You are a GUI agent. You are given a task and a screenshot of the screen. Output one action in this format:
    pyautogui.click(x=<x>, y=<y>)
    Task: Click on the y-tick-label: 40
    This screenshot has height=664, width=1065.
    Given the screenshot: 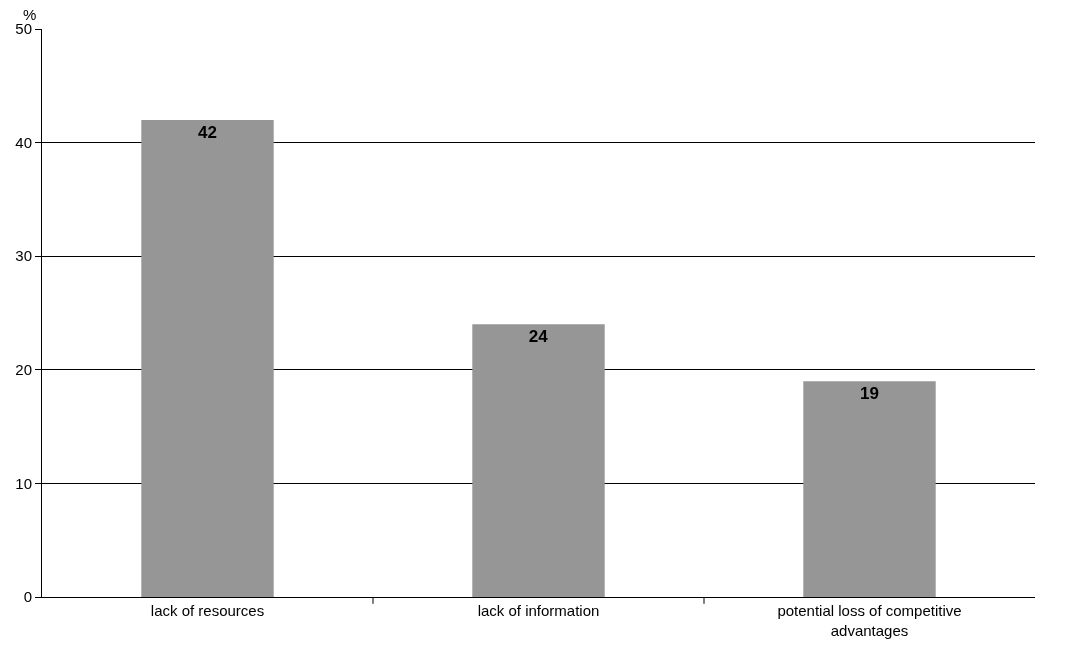 What is the action you would take?
    pyautogui.click(x=23, y=142)
    